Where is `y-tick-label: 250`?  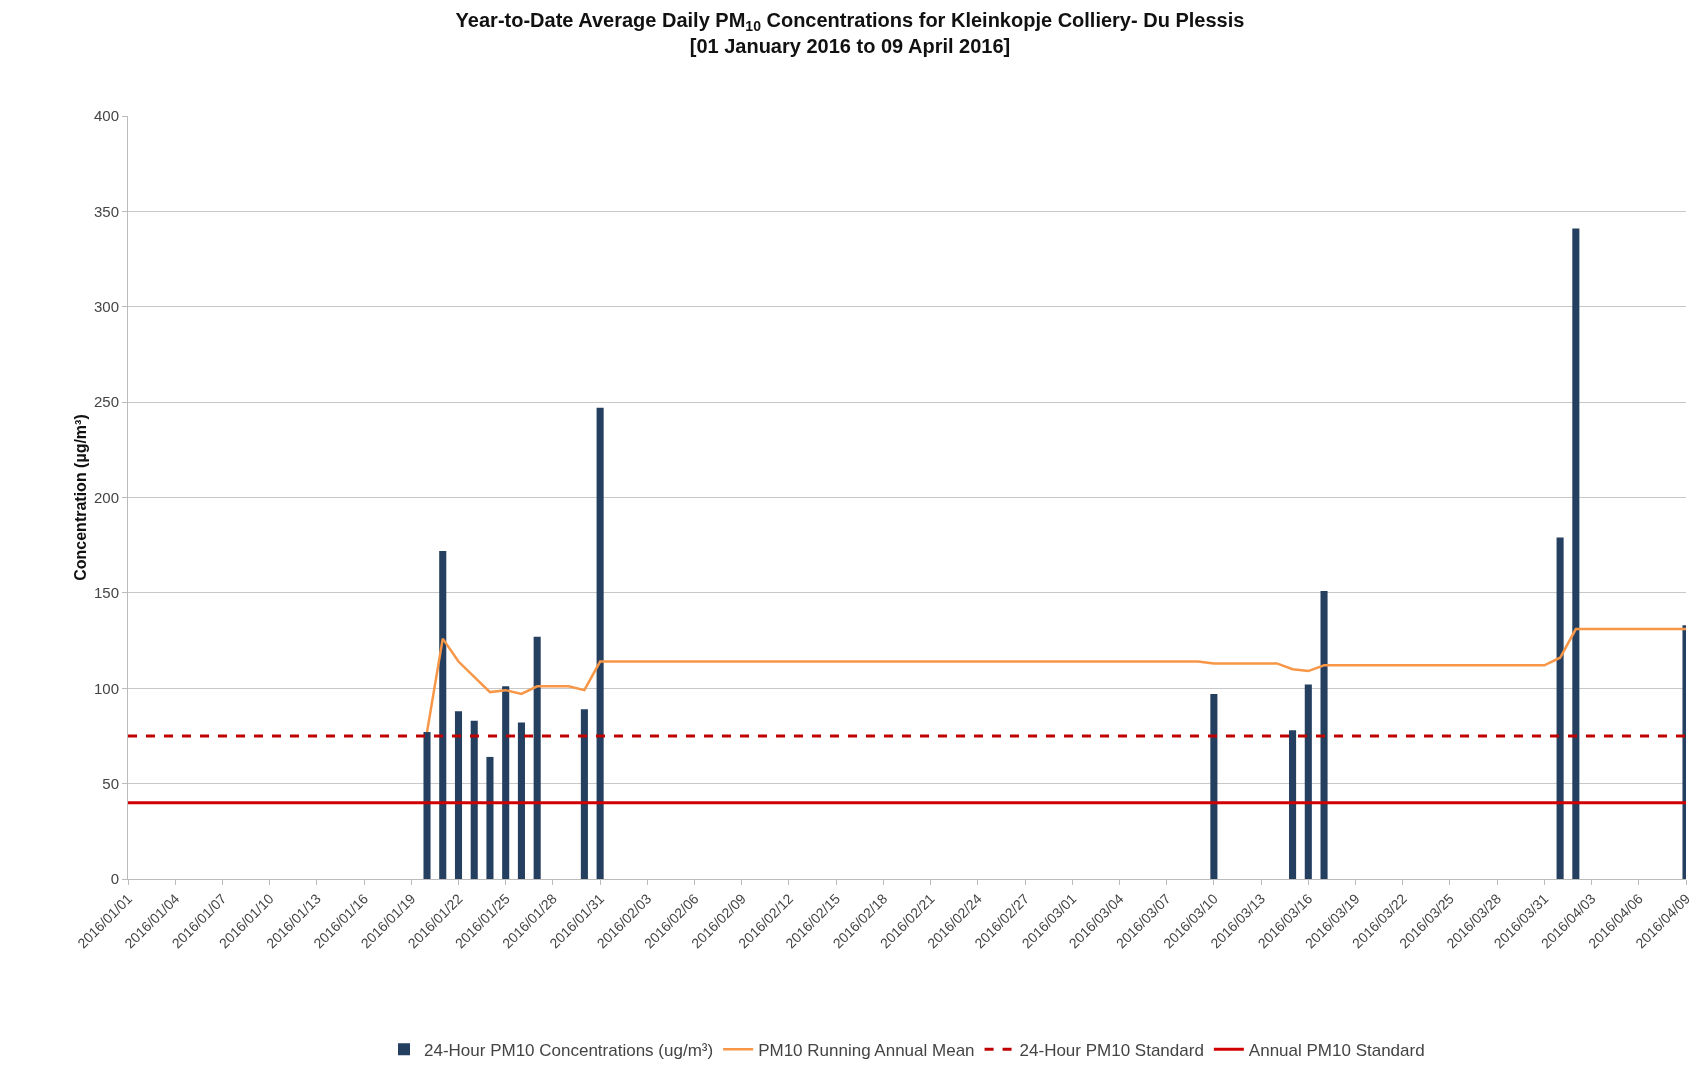 y-tick-label: 250 is located at coordinates (106, 402).